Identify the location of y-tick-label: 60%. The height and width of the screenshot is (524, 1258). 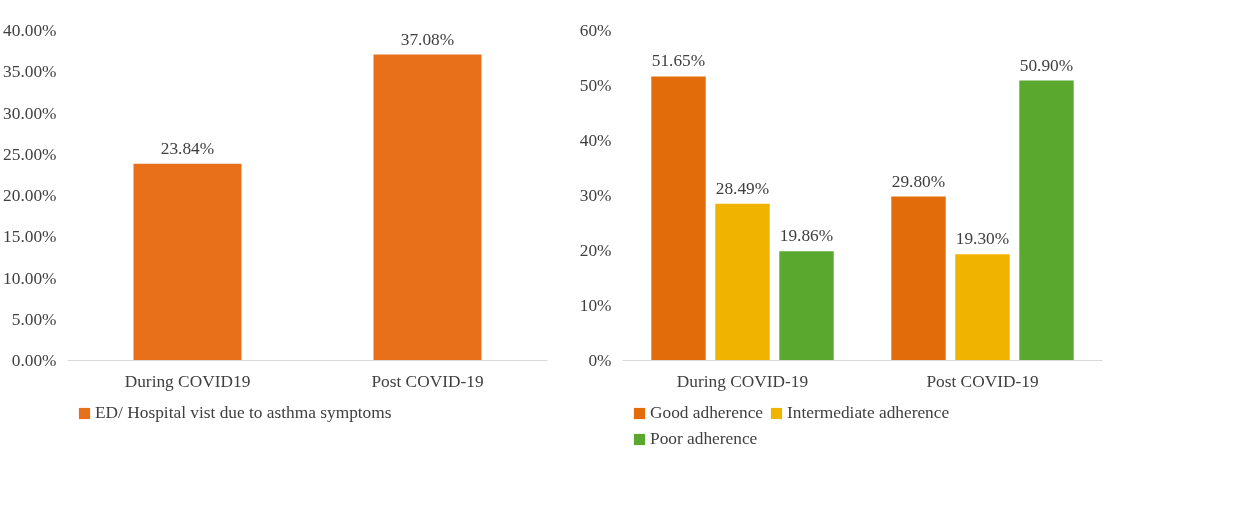
(595, 30).